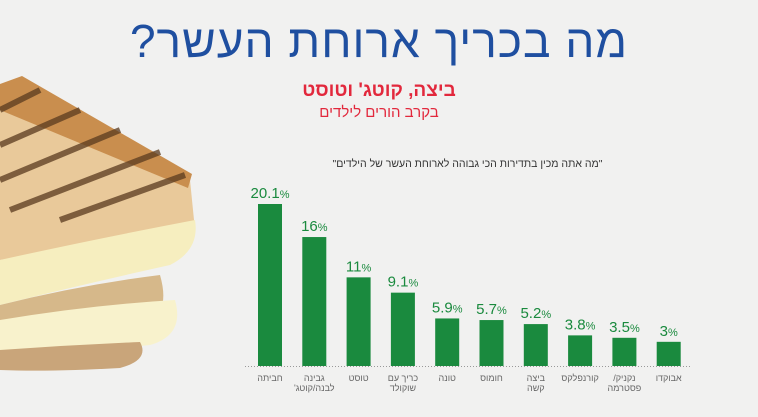 The image size is (758, 417). What do you see at coordinates (625, 388) in the screenshot?
I see `category-label: פסטרמה` at bounding box center [625, 388].